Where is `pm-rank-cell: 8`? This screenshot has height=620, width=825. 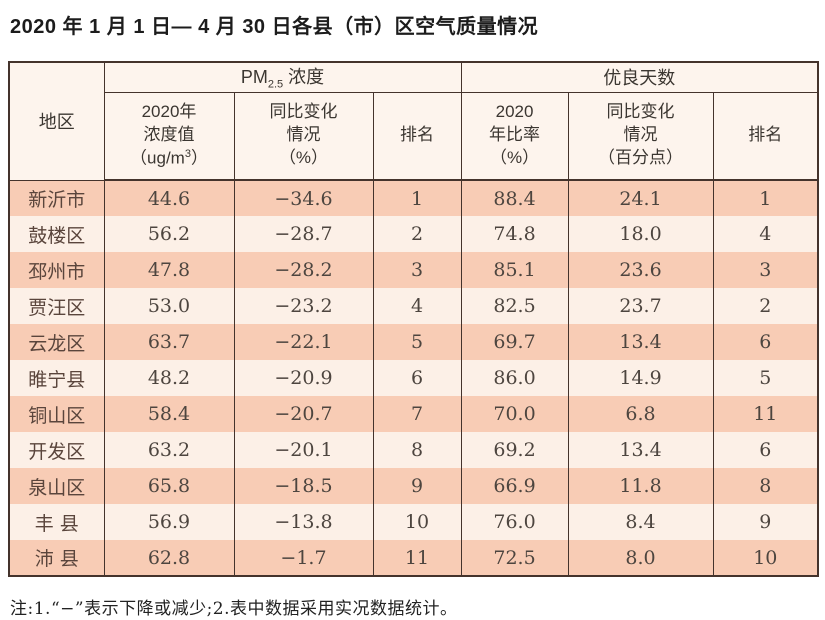 pm-rank-cell: 8 is located at coordinates (417, 450).